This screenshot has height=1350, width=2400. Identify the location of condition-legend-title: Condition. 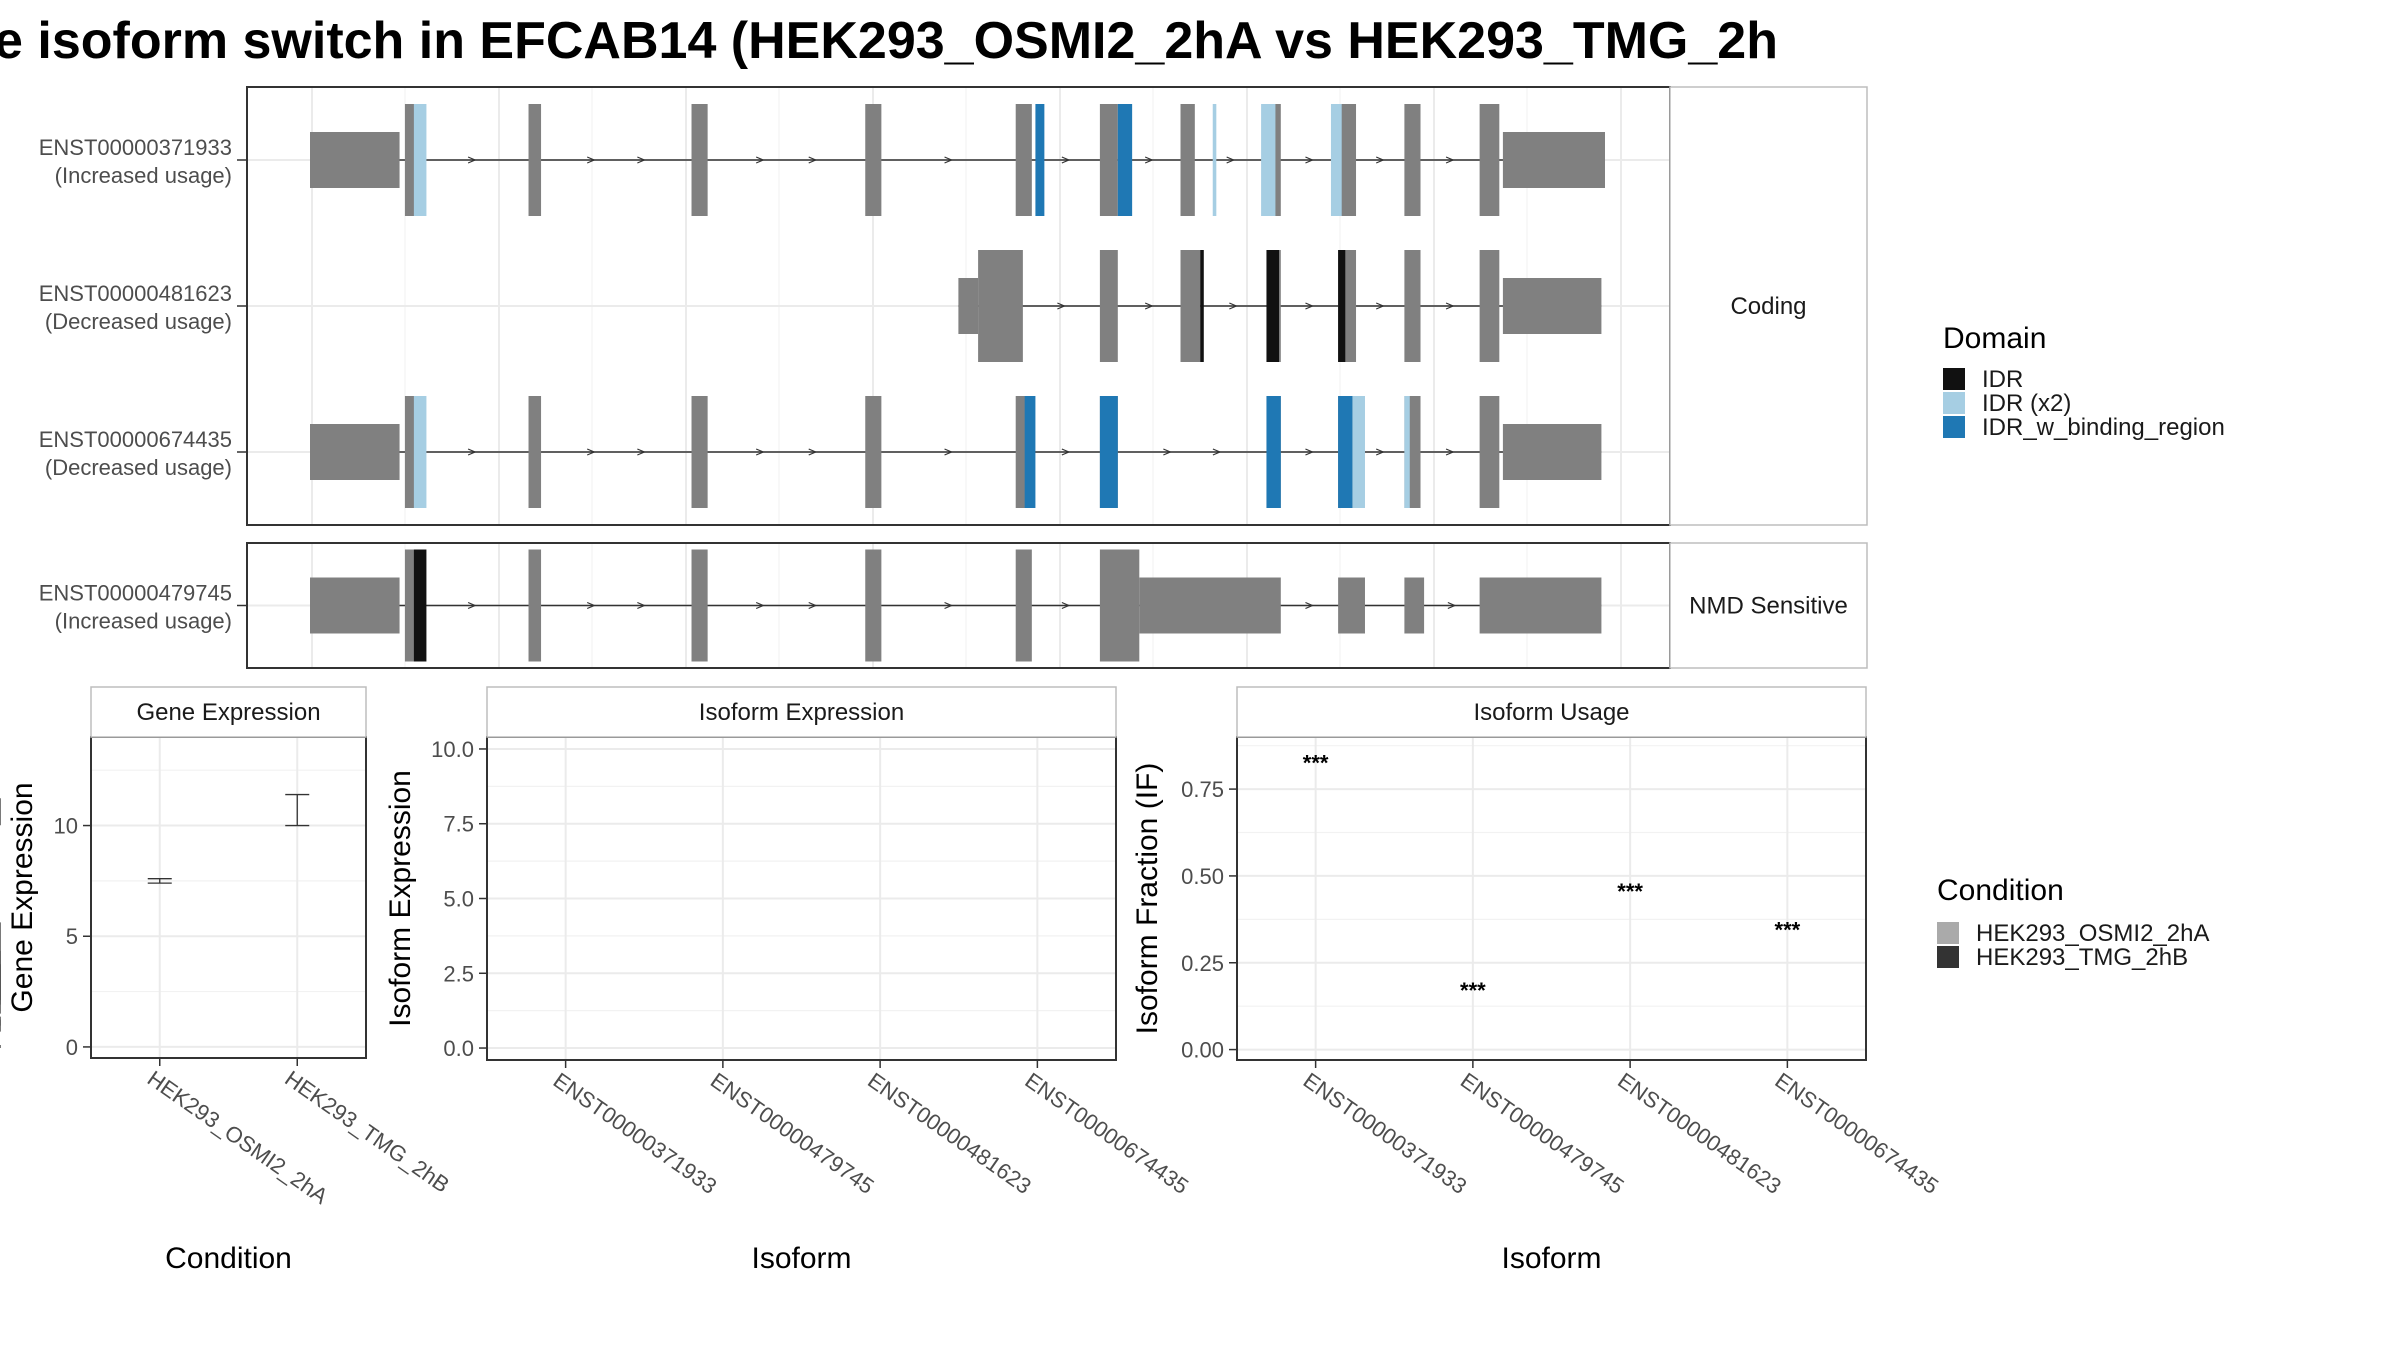
(2000, 890).